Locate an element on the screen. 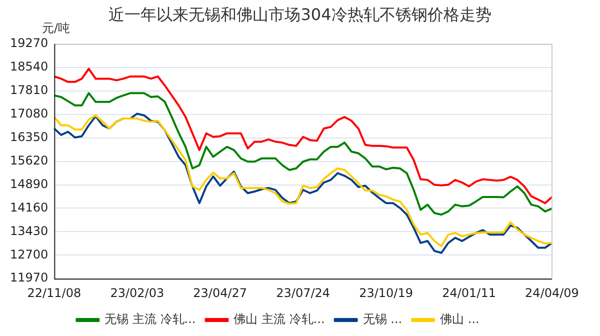  x-tick-label: 23/10/19 is located at coordinates (386, 293).